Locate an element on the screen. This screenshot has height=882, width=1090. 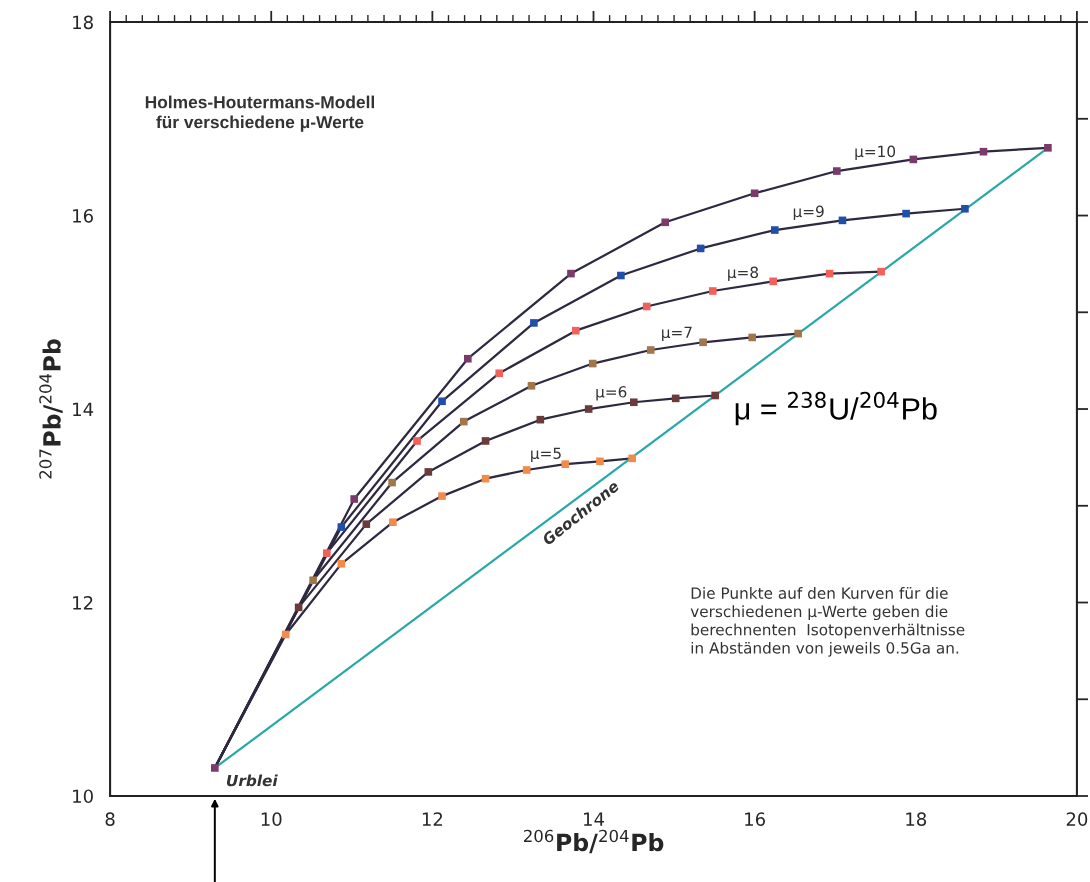
series-label: μ=9 is located at coordinates (808, 213).